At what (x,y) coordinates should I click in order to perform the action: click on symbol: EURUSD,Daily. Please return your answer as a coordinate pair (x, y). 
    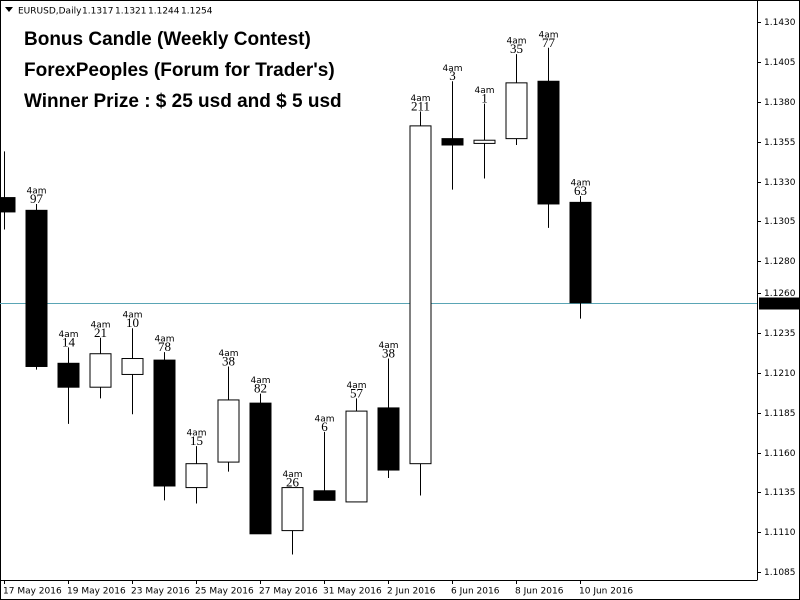
    Looking at the image, I should click on (50, 12).